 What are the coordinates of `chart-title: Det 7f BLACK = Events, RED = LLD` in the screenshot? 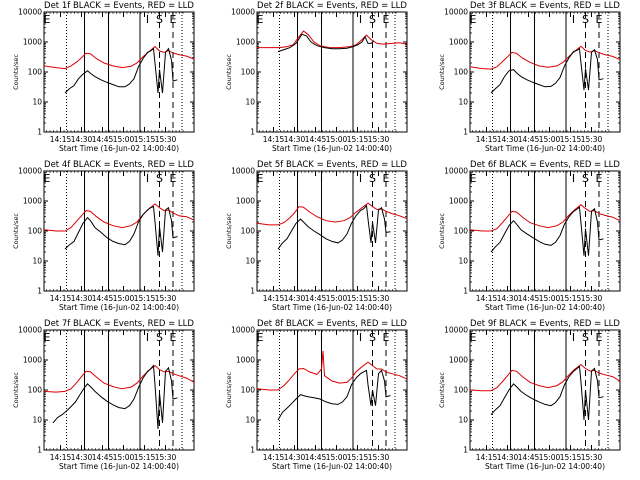 It's located at (119, 324).